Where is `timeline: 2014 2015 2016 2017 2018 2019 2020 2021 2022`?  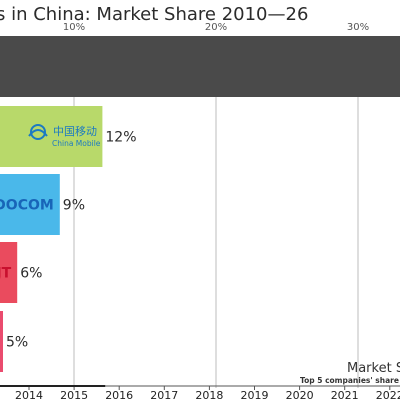 timeline: 2014 2015 2016 2017 2018 2019 2020 2021 2022 is located at coordinates (200, 392).